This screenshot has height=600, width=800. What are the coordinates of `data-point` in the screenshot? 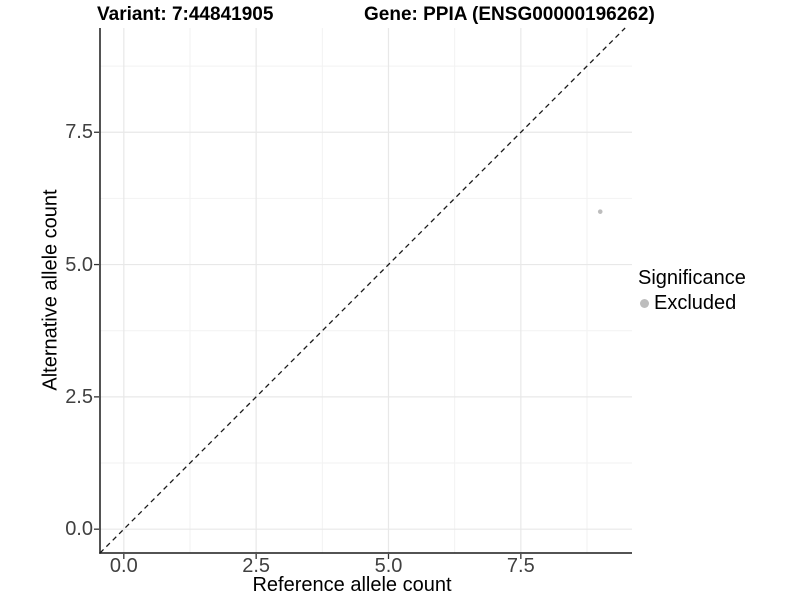 It's located at (600, 211).